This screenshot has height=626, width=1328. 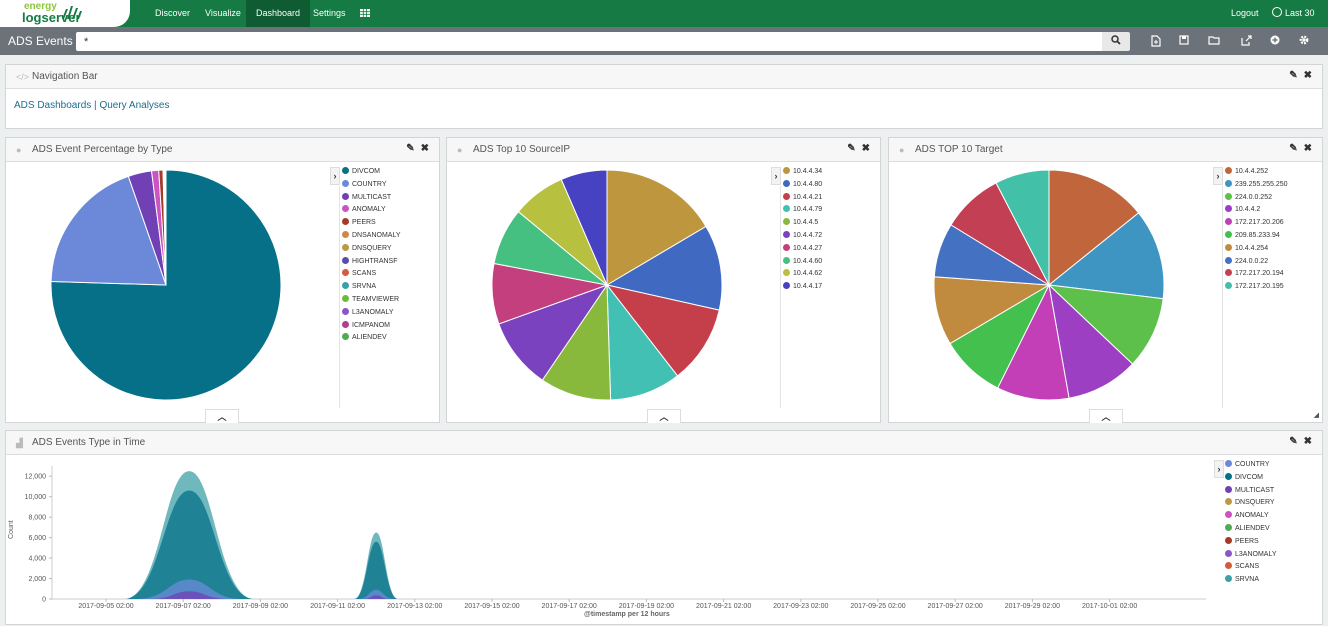 What do you see at coordinates (371, 262) in the screenshot?
I see `legend-item: HIGHTRANSF` at bounding box center [371, 262].